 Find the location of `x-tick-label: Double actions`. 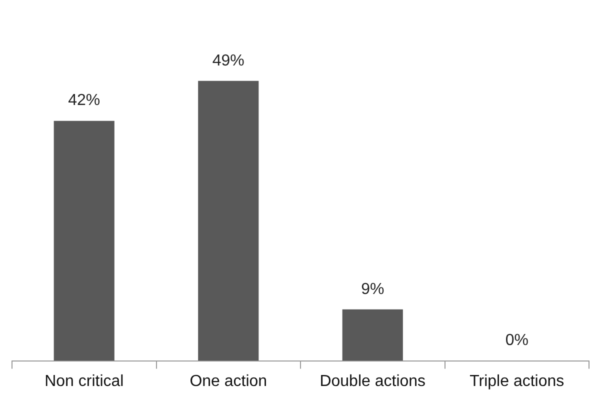

x-tick-label: Double actions is located at coordinates (373, 381).